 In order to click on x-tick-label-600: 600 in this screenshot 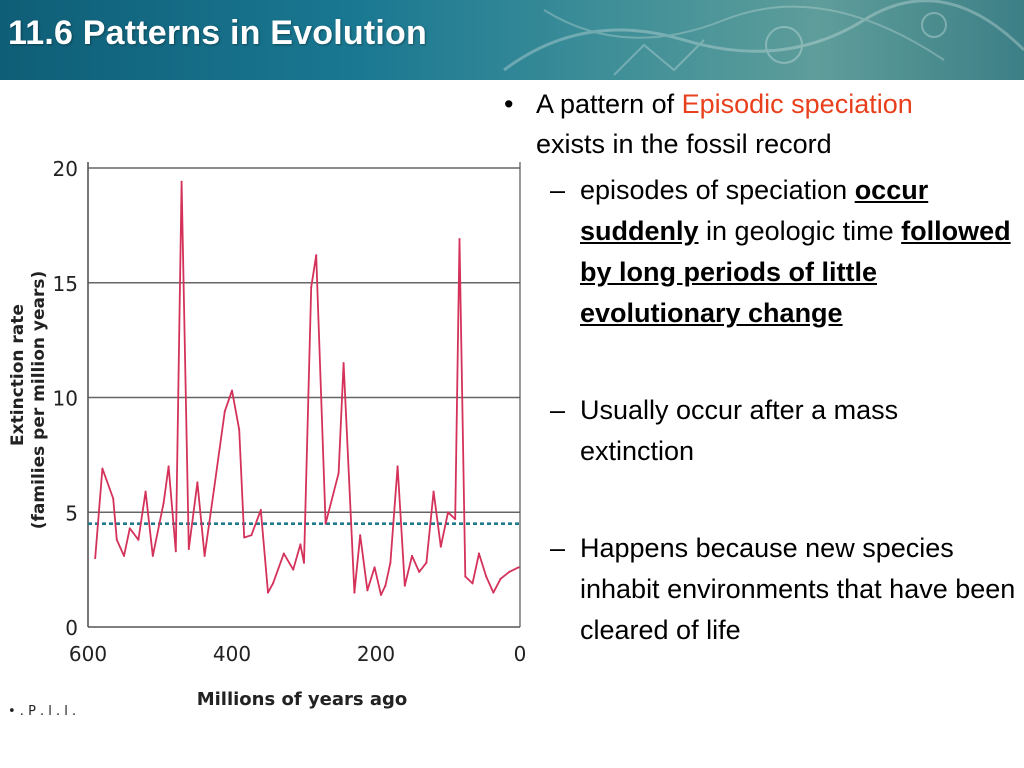, I will do `click(88, 654)`.